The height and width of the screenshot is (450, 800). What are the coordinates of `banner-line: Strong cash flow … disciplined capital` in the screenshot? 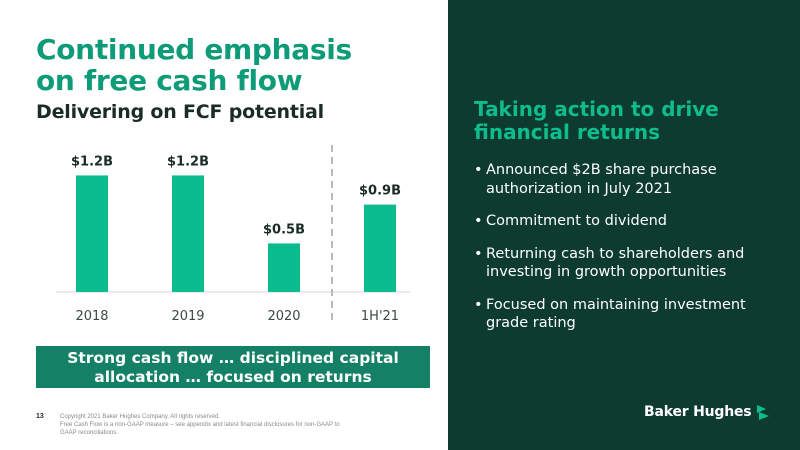 It's located at (233, 358).